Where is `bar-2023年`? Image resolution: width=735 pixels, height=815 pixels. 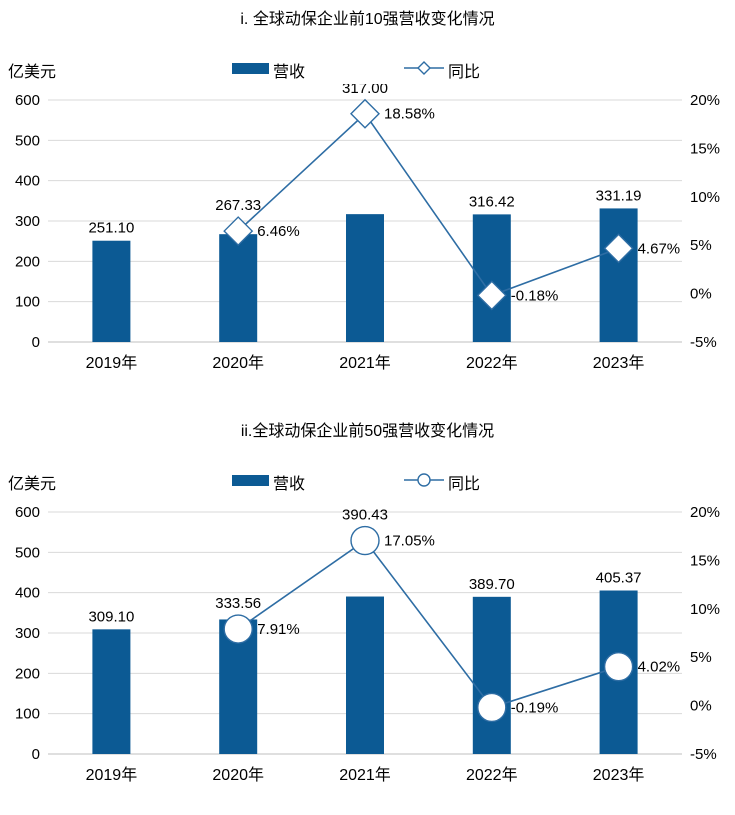 bar-2023年 is located at coordinates (618, 275).